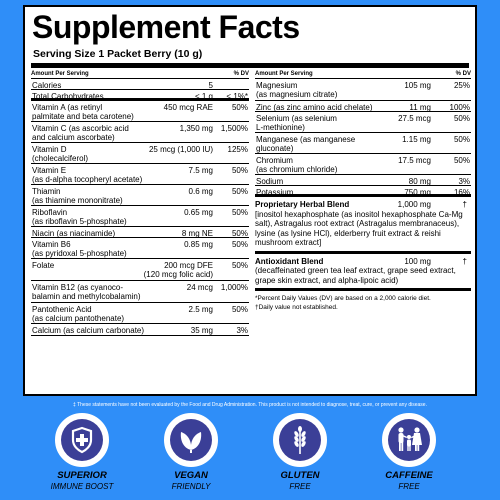  Describe the element at coordinates (300, 486) in the screenshot. I see `badge-subtitle: FREE` at that location.